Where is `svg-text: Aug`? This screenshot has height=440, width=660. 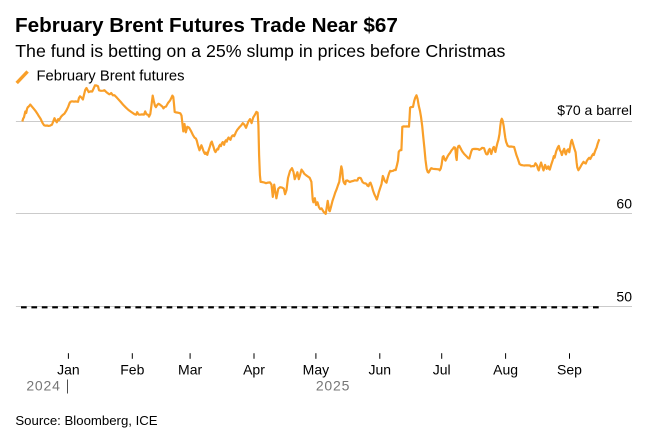
svg-text: Aug is located at coordinates (505, 370).